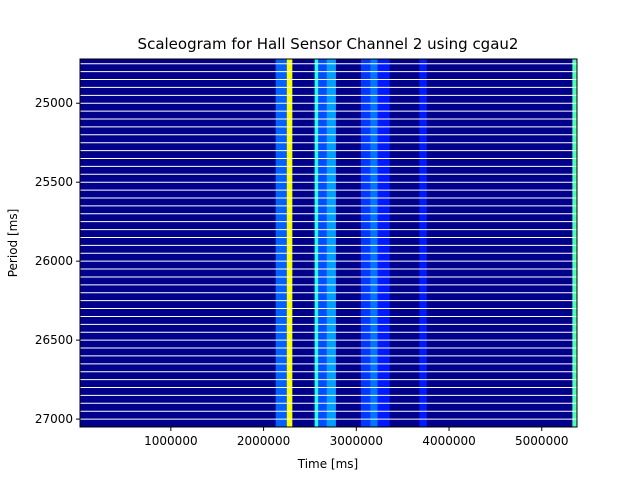 This screenshot has width=640, height=480. What do you see at coordinates (54, 261) in the screenshot?
I see `y-tick-label: 26000` at bounding box center [54, 261].